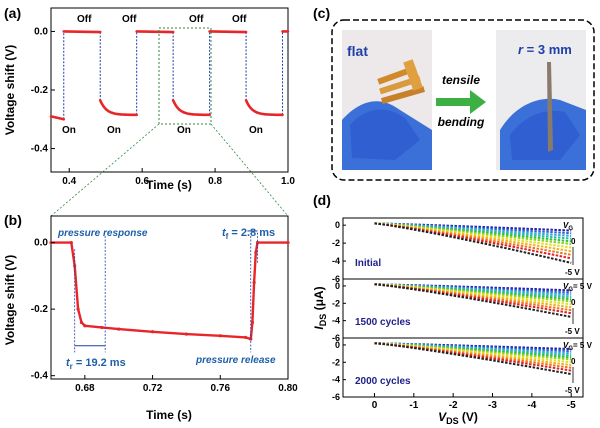 This screenshot has height=428, width=600. What do you see at coordinates (288, 388) in the screenshot?
I see `x-tick-label: 0.80` at bounding box center [288, 388].